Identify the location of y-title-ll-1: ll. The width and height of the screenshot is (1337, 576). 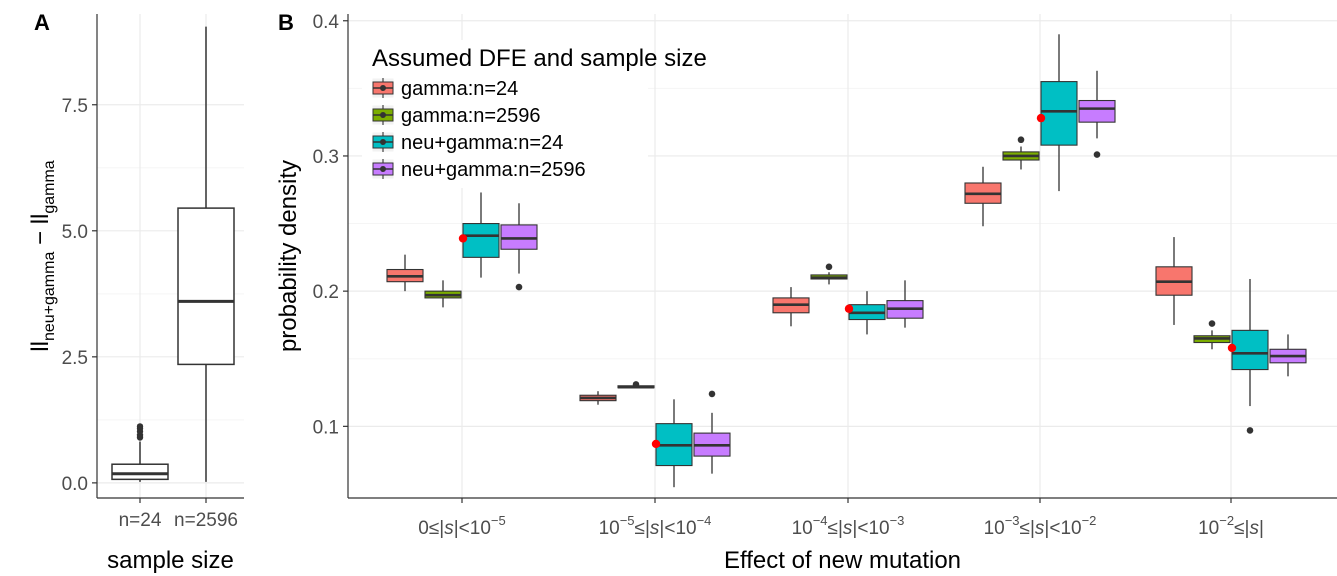
(40, 346).